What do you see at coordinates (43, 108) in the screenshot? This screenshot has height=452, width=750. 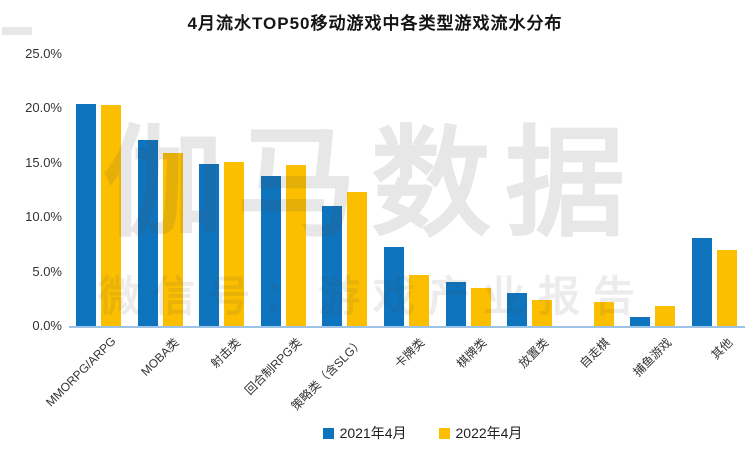 I see `y-axis-tick-label: 20.0%` at bounding box center [43, 108].